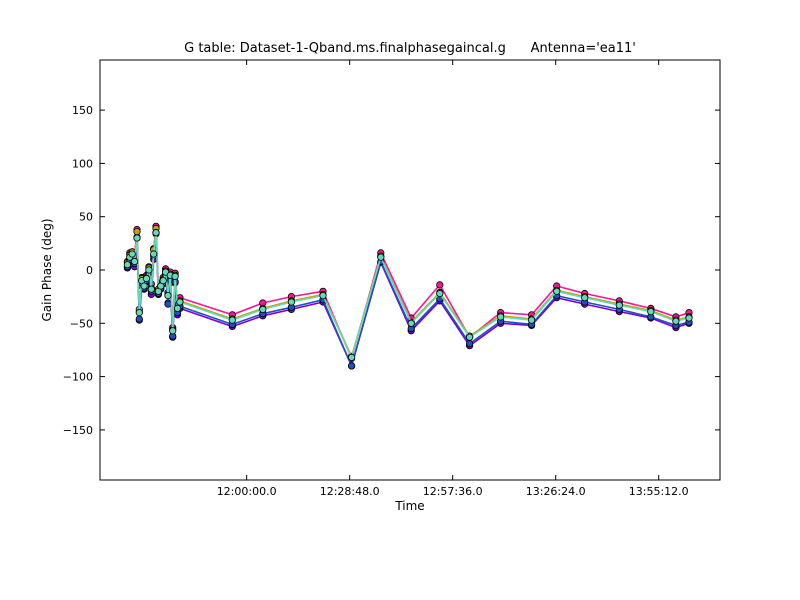  What do you see at coordinates (350, 491) in the screenshot?
I see `x-tick-label-1: 12:28:48.0` at bounding box center [350, 491].